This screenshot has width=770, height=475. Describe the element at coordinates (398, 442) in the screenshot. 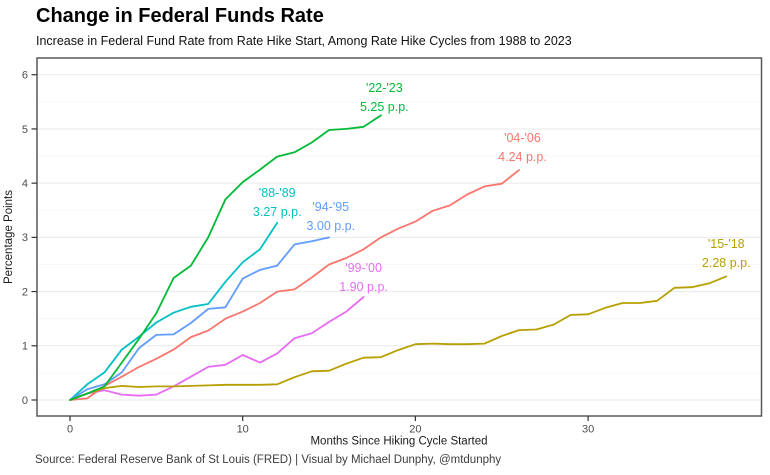

I see `x-axis-title: Months Since Hiking Cycle Started` at that location.